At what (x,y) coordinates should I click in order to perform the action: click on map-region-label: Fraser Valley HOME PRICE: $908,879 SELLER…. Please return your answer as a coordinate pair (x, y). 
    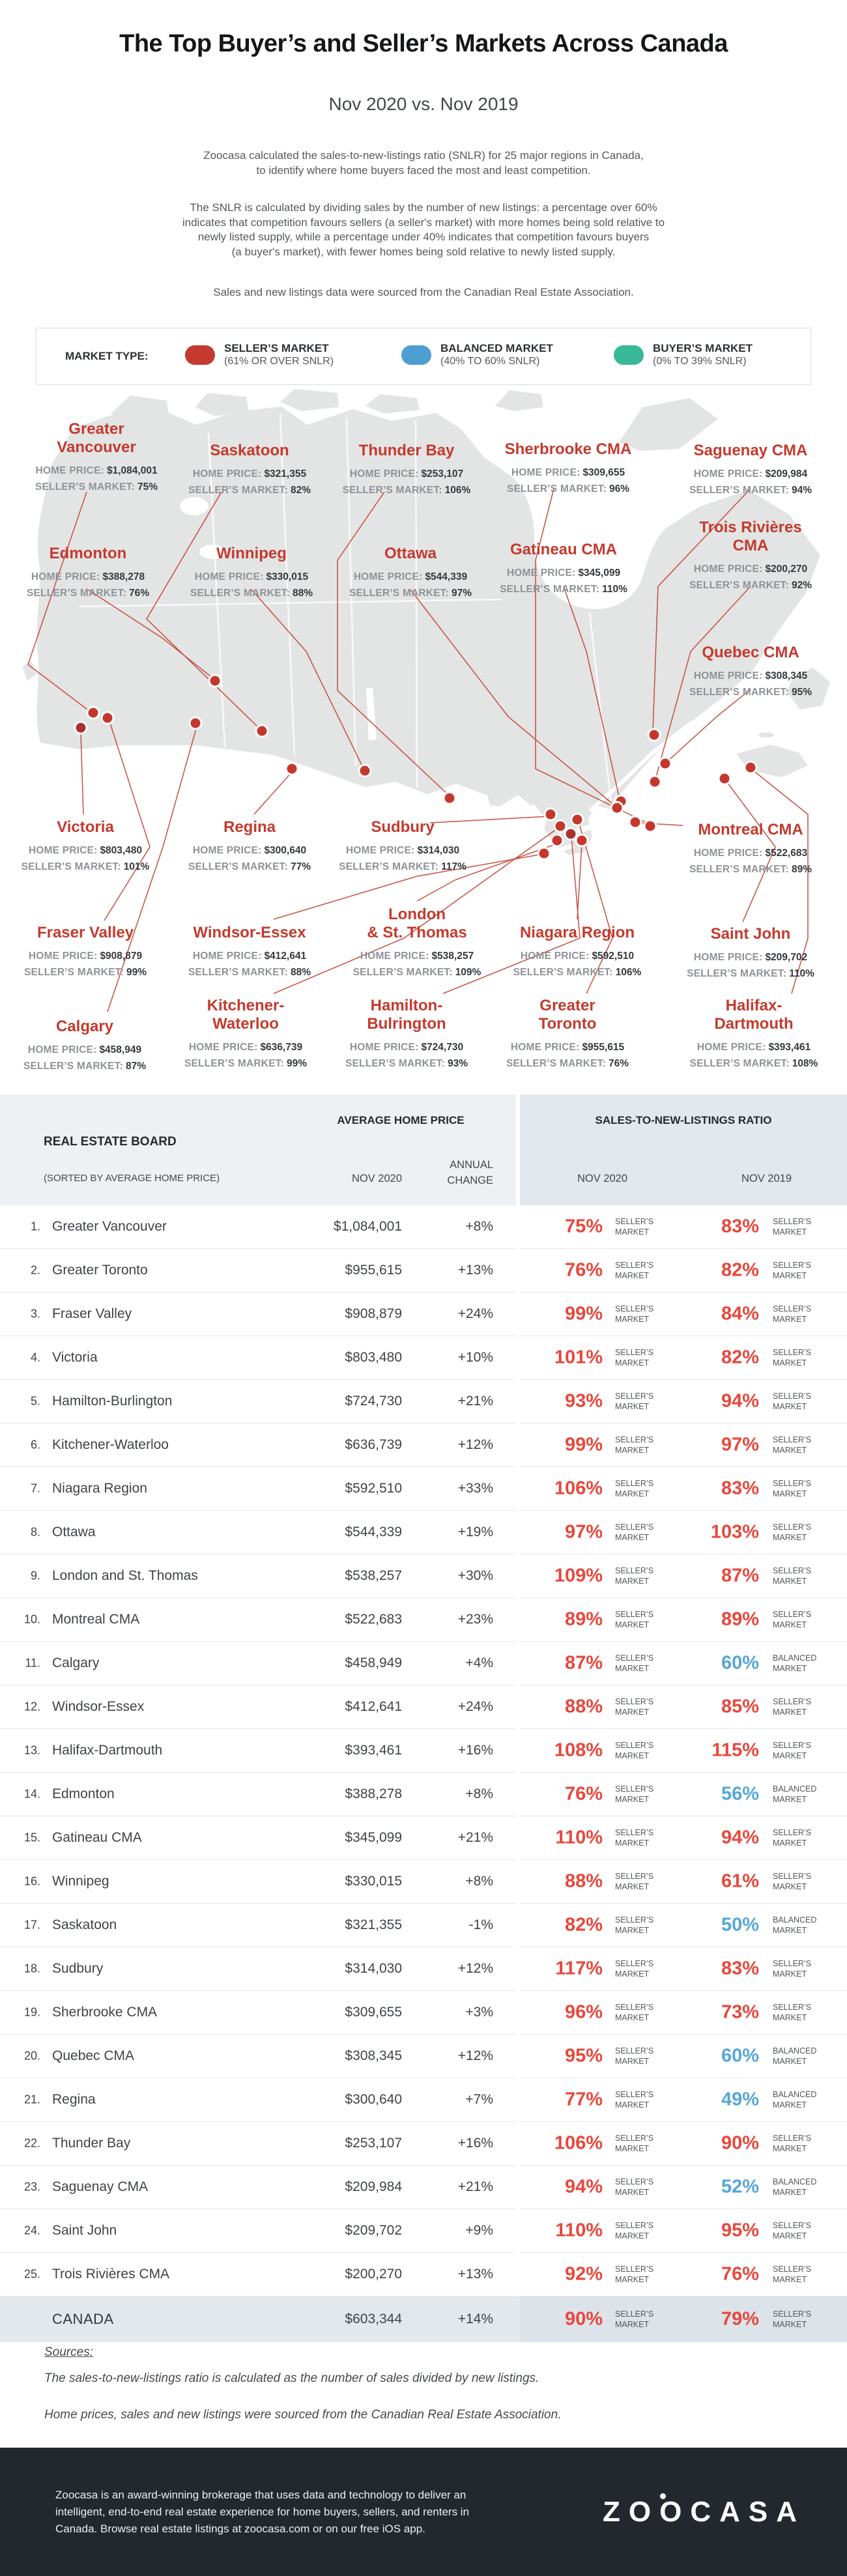
    Looking at the image, I should click on (85, 952).